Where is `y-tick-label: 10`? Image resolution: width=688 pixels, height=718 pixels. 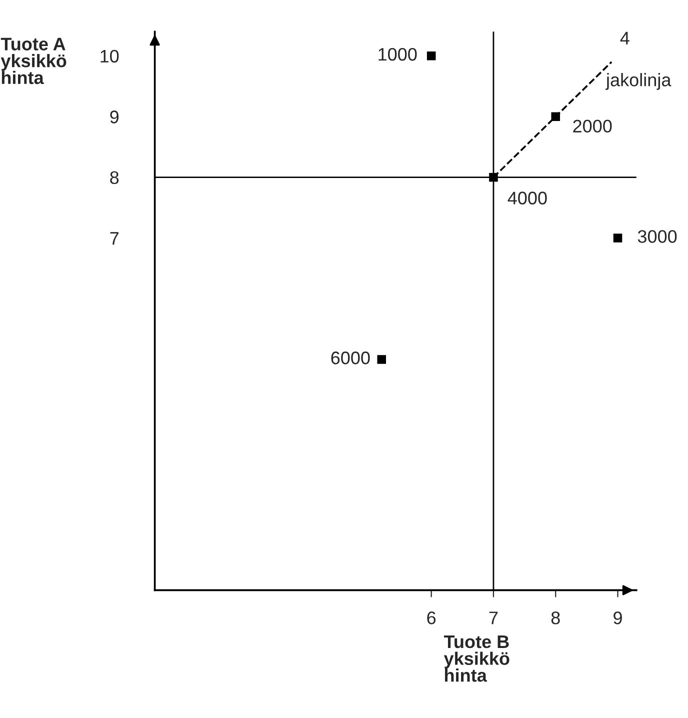 y-tick-label: 10 is located at coordinates (109, 56).